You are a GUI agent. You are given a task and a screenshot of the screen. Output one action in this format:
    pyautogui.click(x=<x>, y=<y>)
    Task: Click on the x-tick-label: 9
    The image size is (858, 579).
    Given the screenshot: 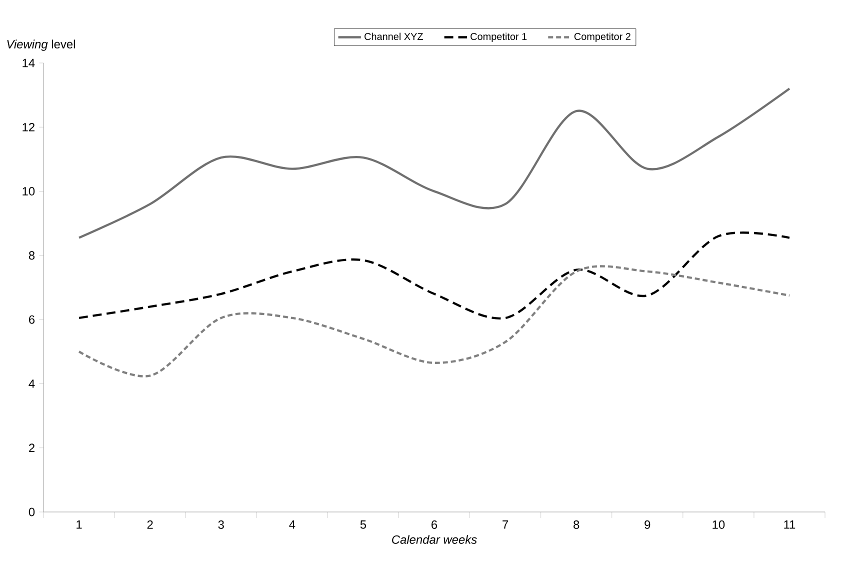 What is the action you would take?
    pyautogui.click(x=647, y=524)
    